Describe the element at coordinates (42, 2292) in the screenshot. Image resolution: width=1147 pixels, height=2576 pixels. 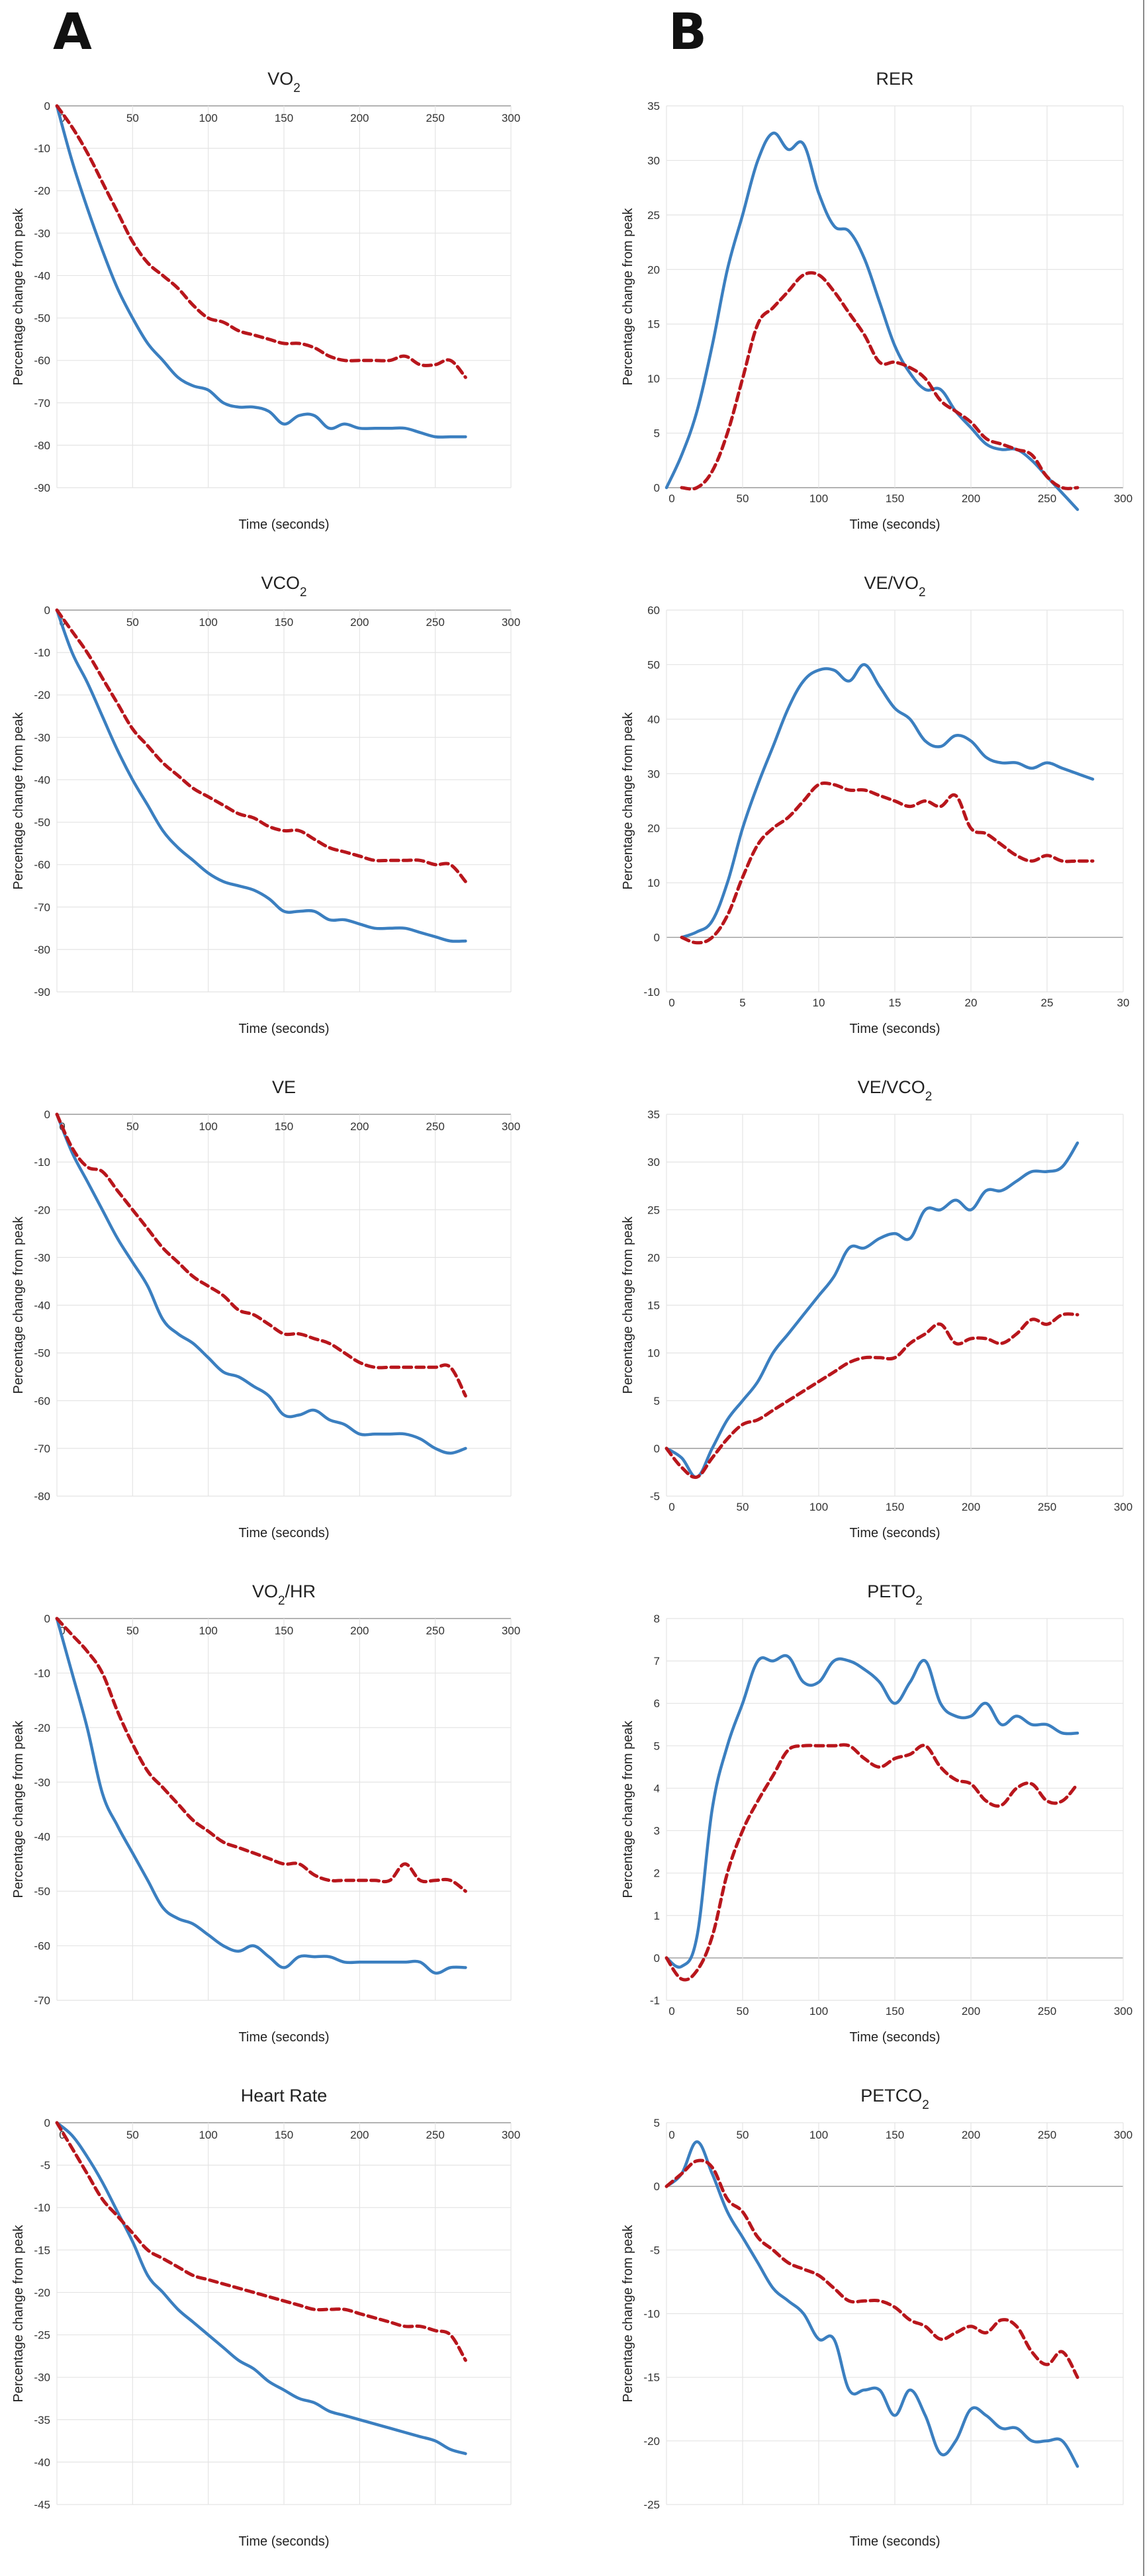
I see `chart-9-y-tick-label: -20` at that location.